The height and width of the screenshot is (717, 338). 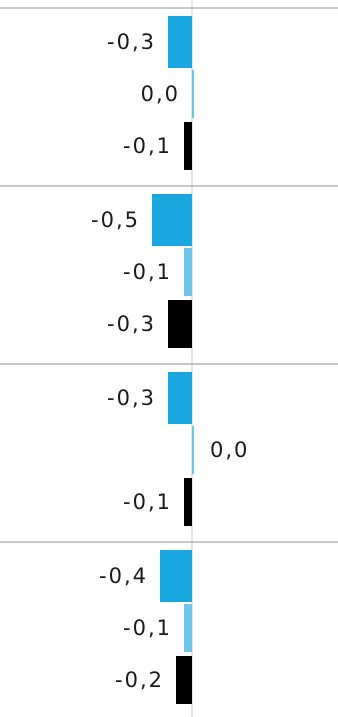 What do you see at coordinates (147, 628) in the screenshot?
I see `data-label-group4-series2: -0,1` at bounding box center [147, 628].